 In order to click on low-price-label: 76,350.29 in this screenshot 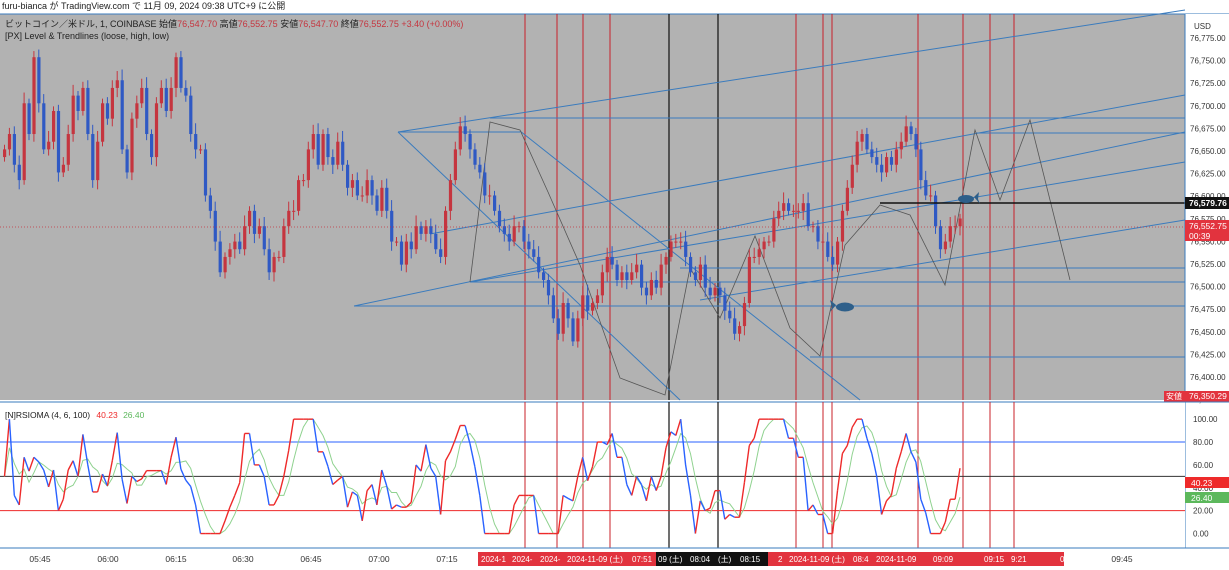, I will do `click(1208, 396)`.